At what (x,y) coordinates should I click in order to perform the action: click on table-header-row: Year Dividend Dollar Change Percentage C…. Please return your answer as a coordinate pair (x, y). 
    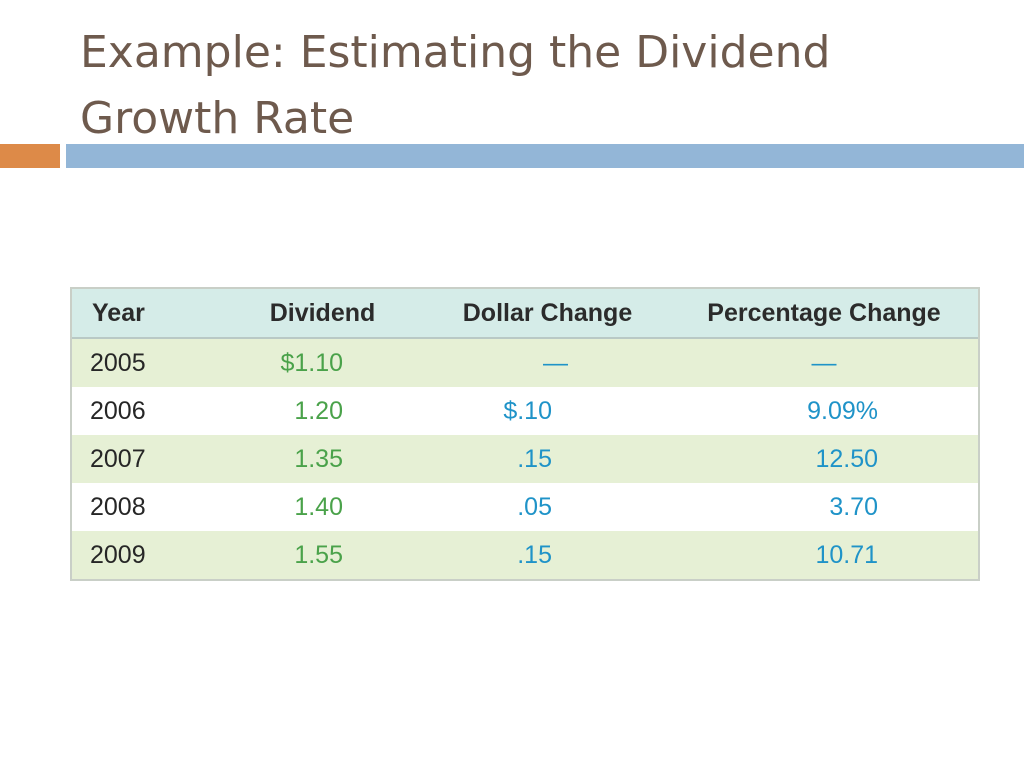
    Looking at the image, I should click on (525, 314).